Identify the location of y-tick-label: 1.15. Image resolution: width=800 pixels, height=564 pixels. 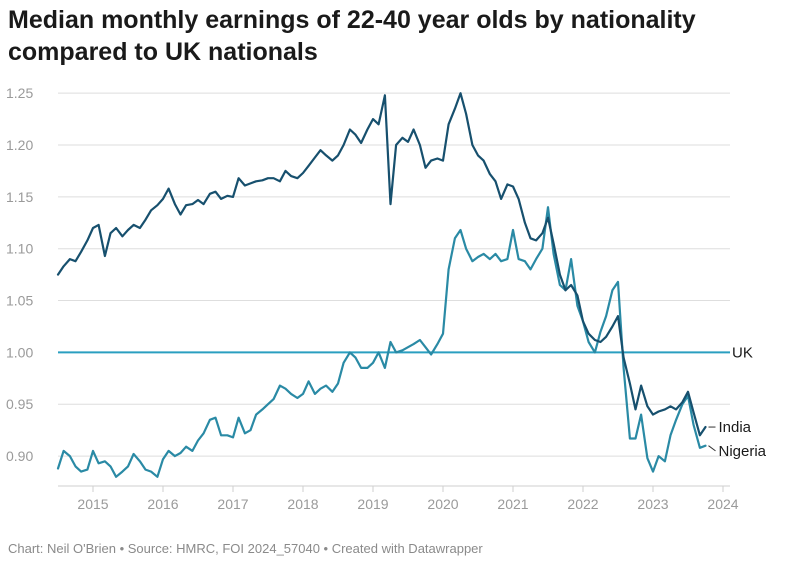
(19, 197).